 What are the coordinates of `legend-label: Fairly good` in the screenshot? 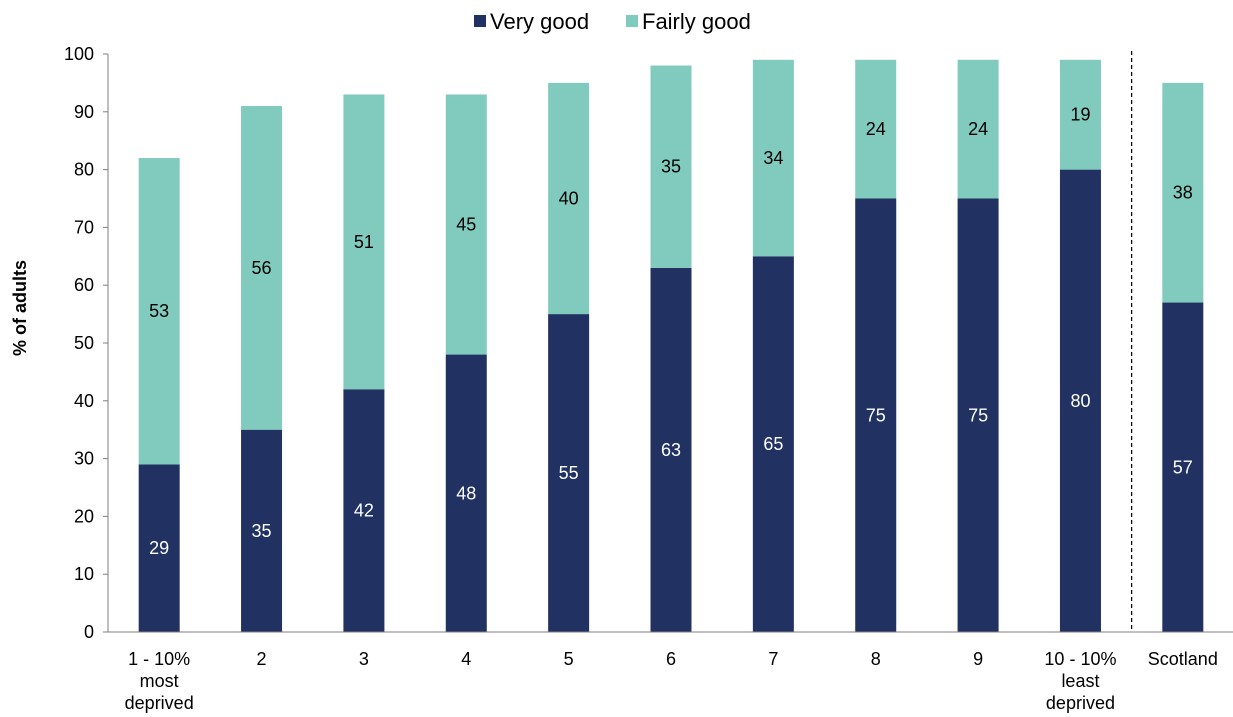 It's located at (696, 21).